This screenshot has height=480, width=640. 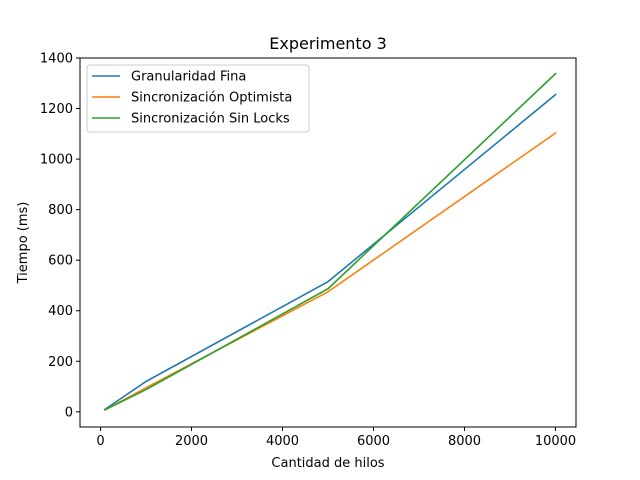 I want to click on x-tick-label: 8000, so click(x=464, y=441).